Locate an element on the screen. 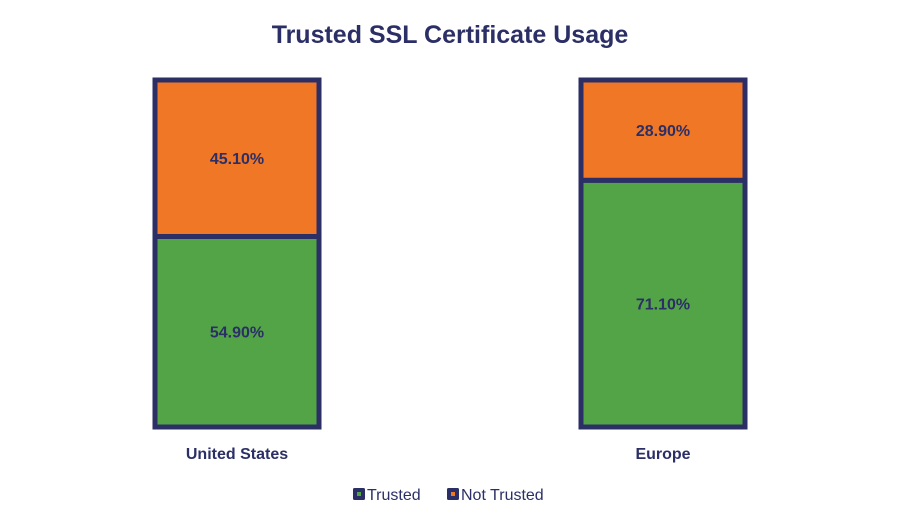  legend-label-not-trusted: Not Trusted is located at coordinates (502, 495).